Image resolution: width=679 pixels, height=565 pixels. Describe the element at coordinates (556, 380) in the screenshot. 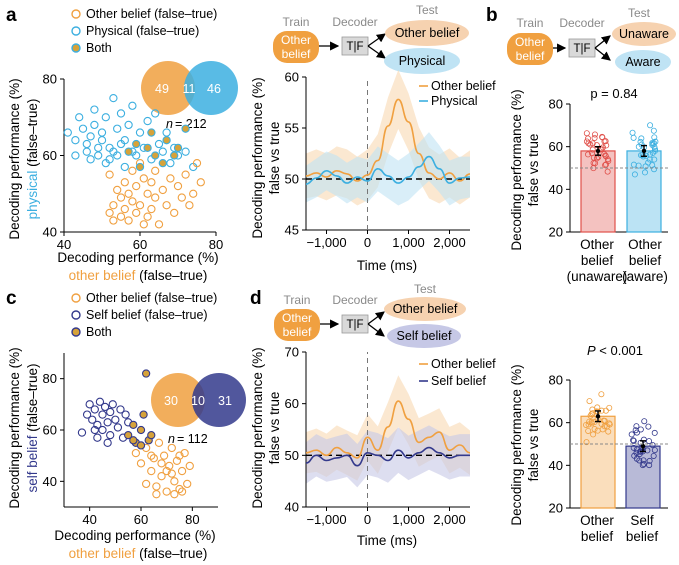

I see `y-tick-label: 80` at that location.